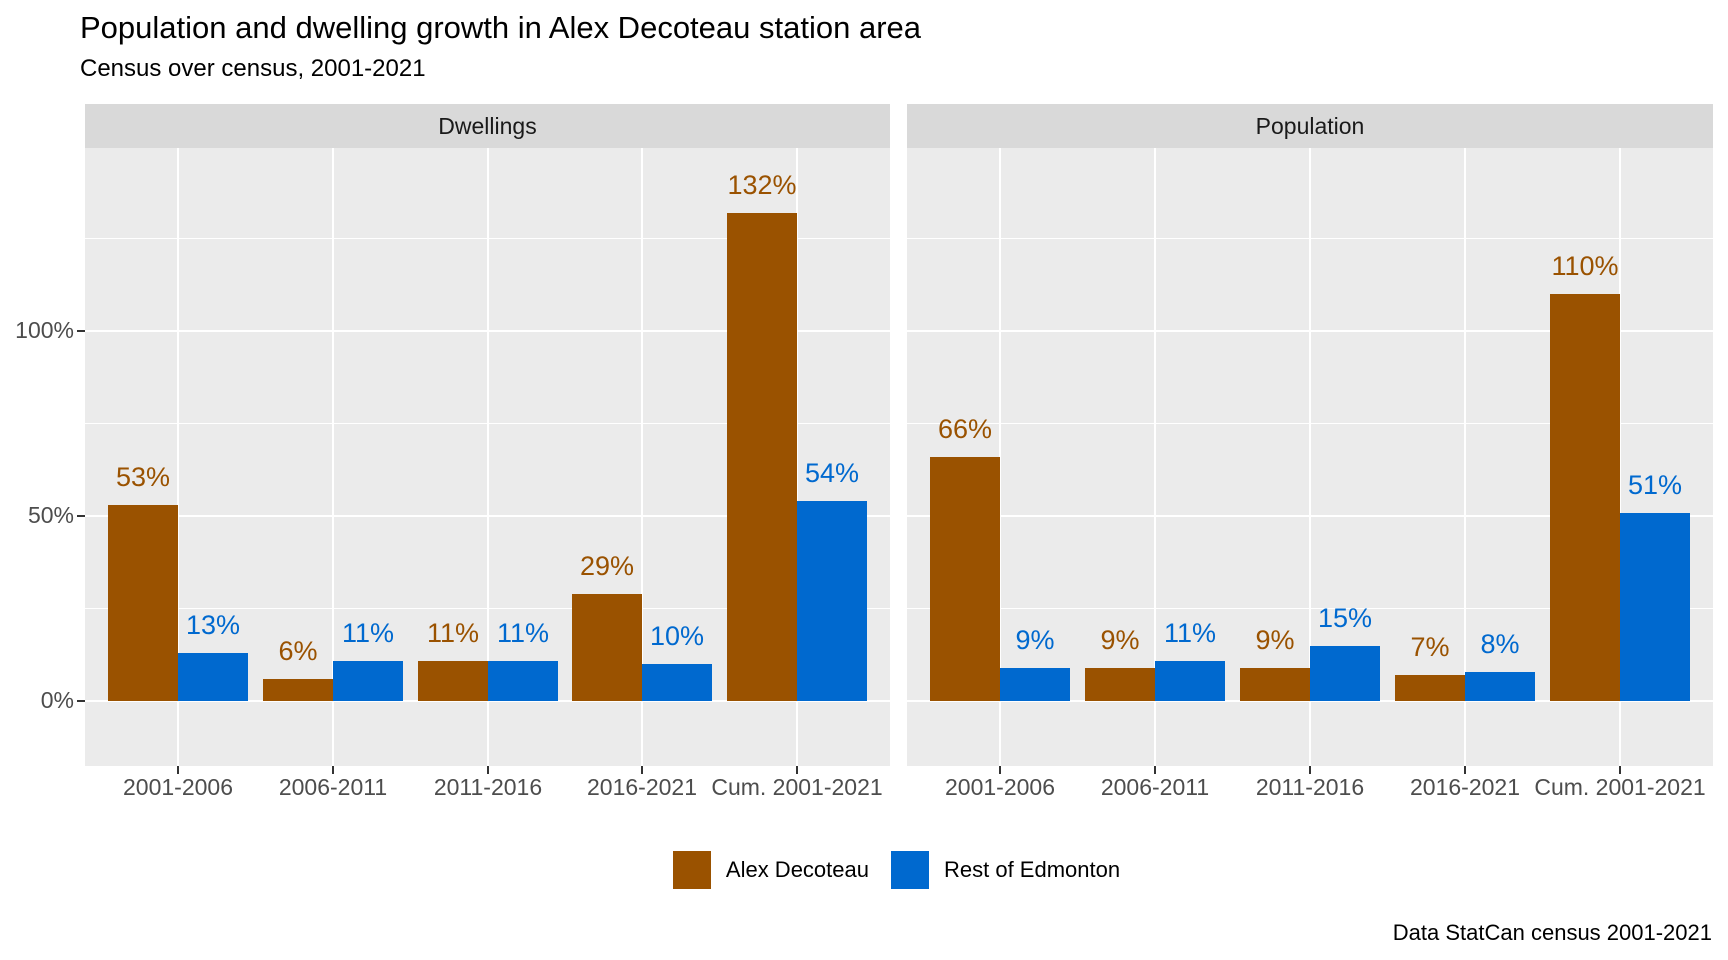 This screenshot has width=1728, height=960. What do you see at coordinates (965, 429) in the screenshot?
I see `bar-label: 66%` at bounding box center [965, 429].